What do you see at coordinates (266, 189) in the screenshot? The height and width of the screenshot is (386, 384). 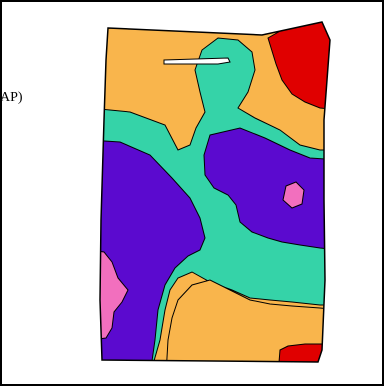 I see `purple-region-east` at bounding box center [266, 189].